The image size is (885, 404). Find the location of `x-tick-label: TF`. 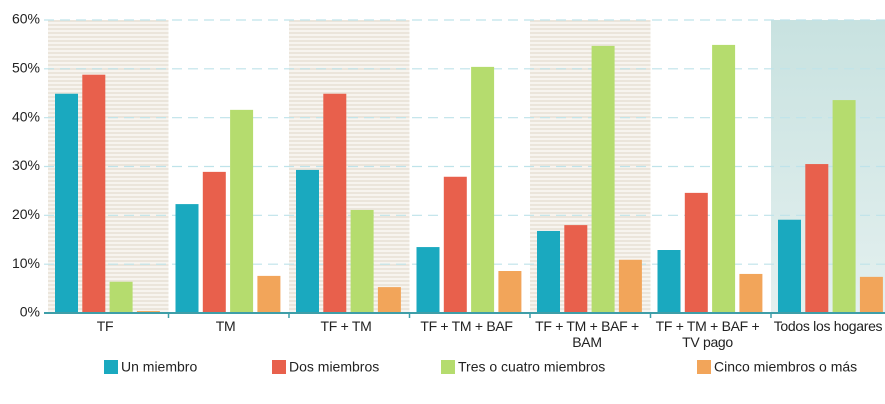

x-tick-label: TF is located at coordinates (105, 326).